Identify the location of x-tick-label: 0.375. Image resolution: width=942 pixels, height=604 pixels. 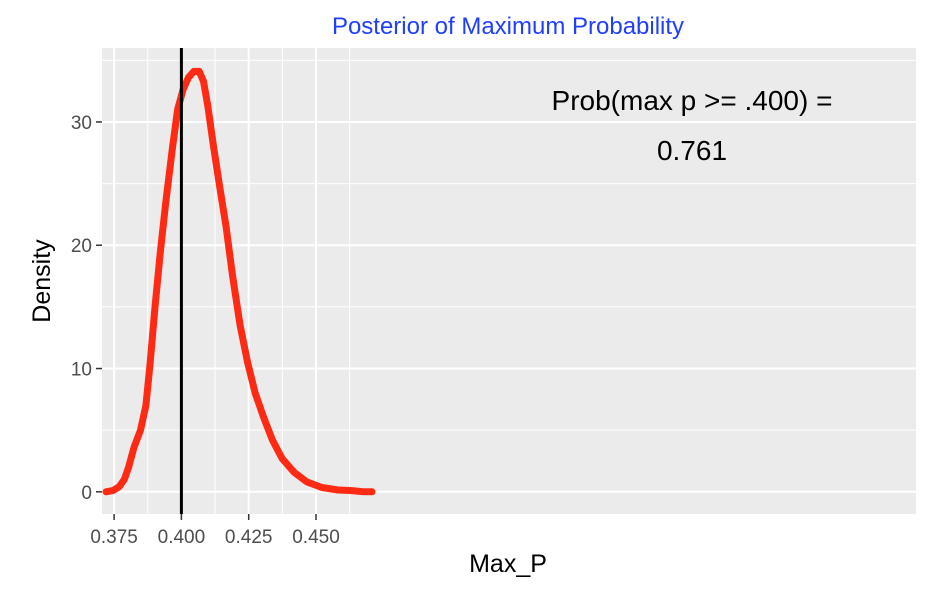
(114, 537).